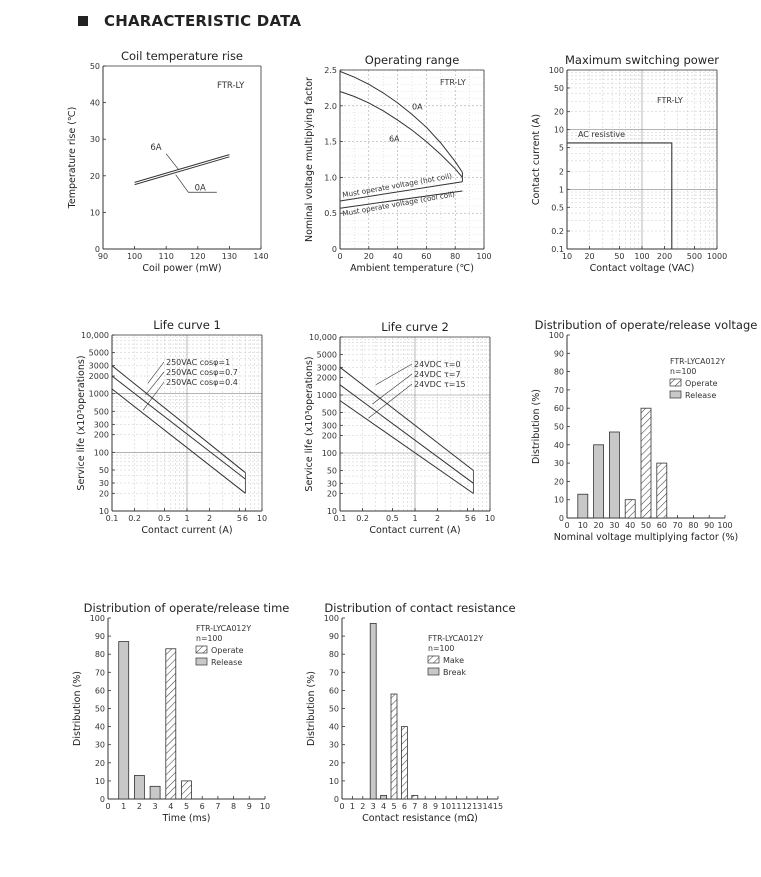 The height and width of the screenshot is (877, 761). Describe the element at coordinates (642, 60) in the screenshot. I see `chart-title: Maximum switching power` at that location.